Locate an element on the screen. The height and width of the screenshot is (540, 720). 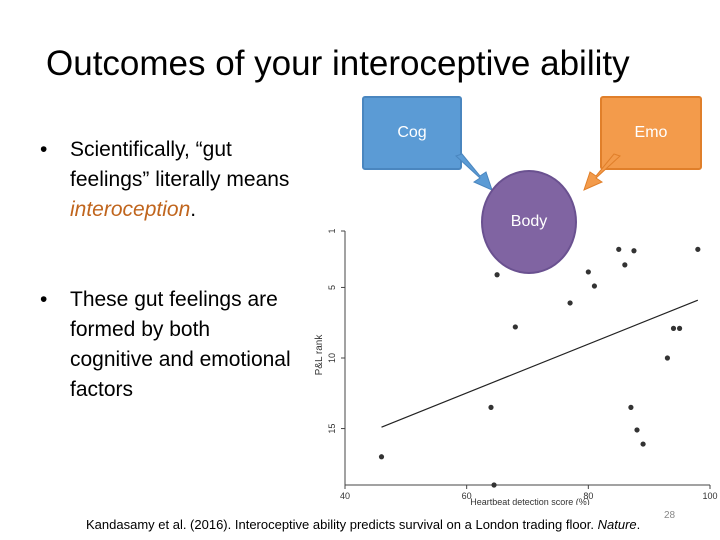
cog-arrow is located at coordinates (474, 172).